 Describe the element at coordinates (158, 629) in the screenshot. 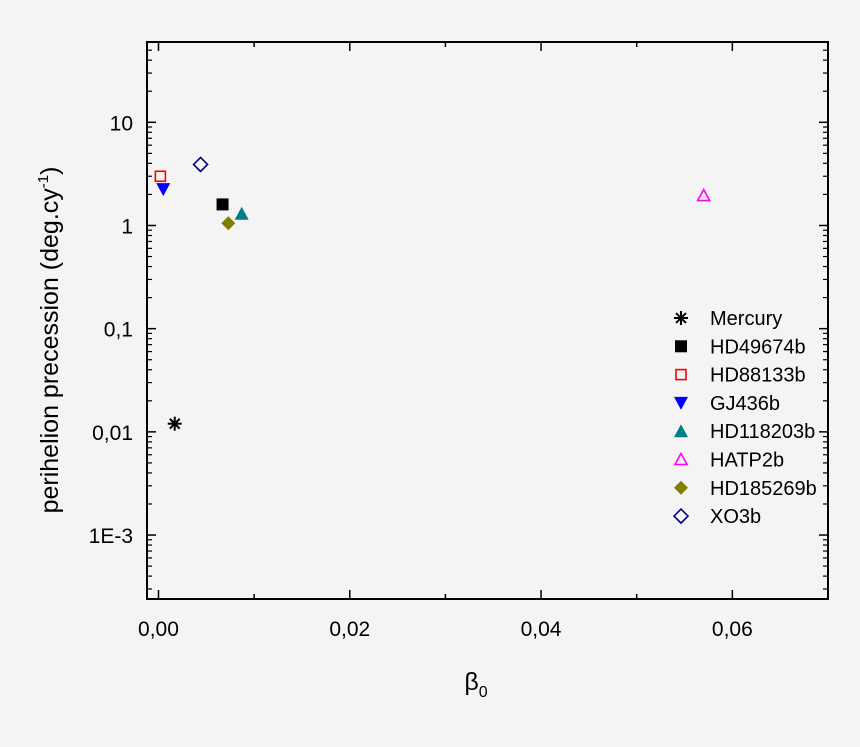

I see `x-tick-label: 0,00` at that location.